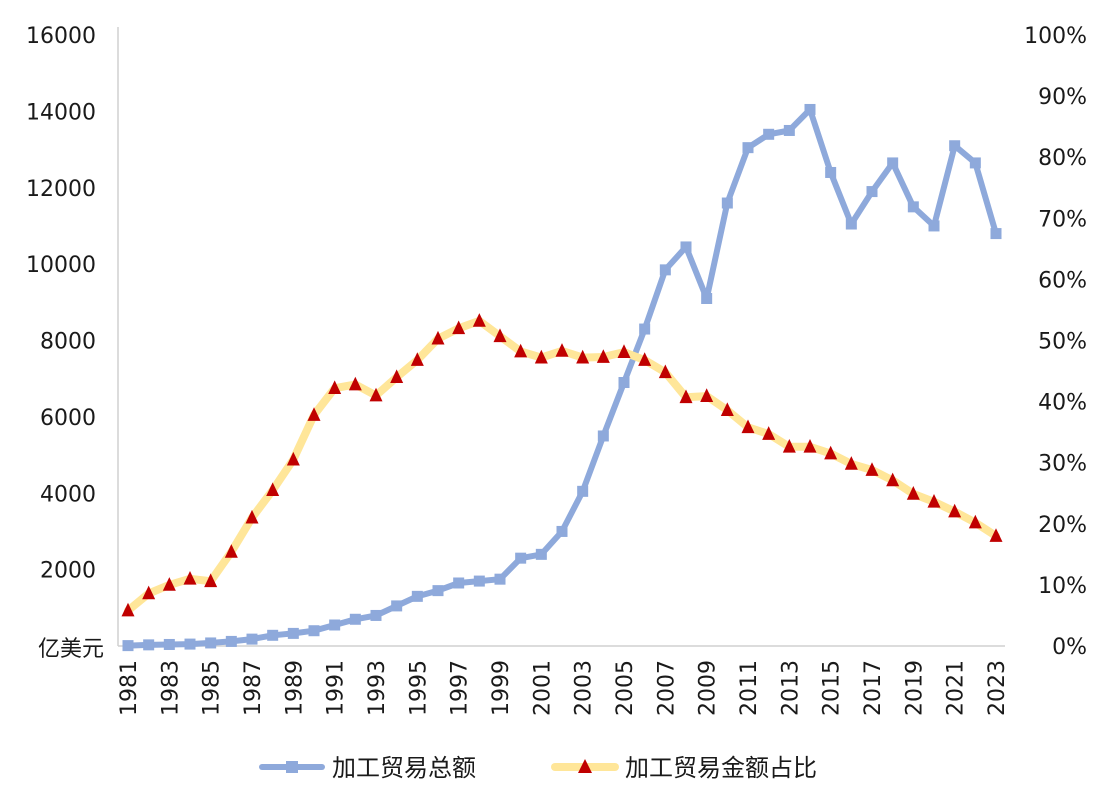 This screenshot has height=812, width=1109. I want to click on left-y-tick-label: 2000, so click(68, 571).